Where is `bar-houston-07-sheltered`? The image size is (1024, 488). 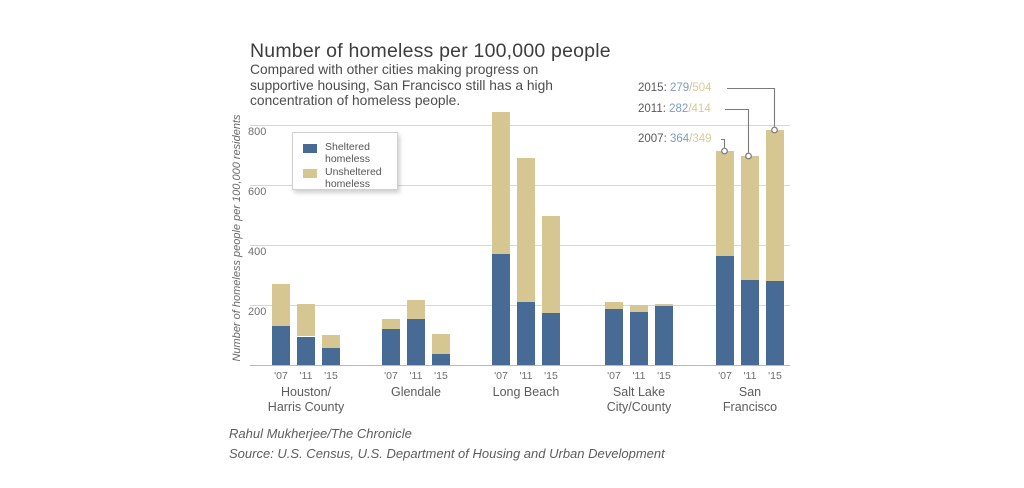 bar-houston-07-sheltered is located at coordinates (281, 345).